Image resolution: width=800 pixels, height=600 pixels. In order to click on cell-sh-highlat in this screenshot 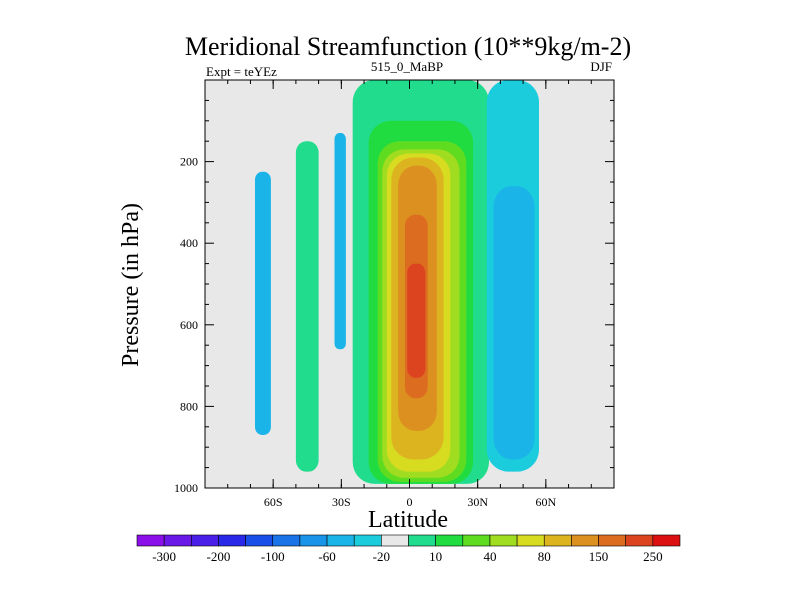, I will do `click(262, 303)`.